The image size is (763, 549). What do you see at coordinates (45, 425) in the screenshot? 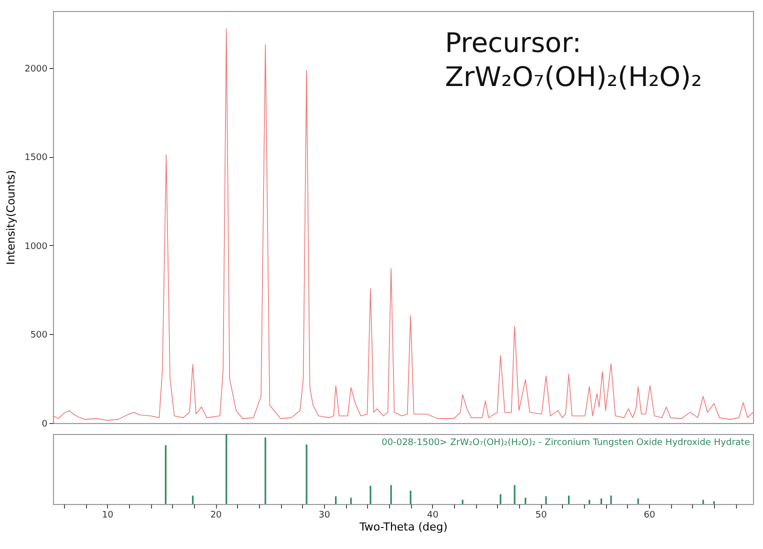
I see `y-tick-label: 0` at bounding box center [45, 425].